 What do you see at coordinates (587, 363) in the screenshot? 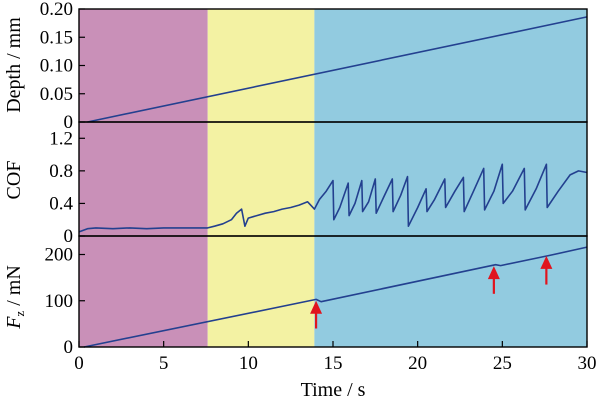
I see `x-tick-label: 30` at bounding box center [587, 363].